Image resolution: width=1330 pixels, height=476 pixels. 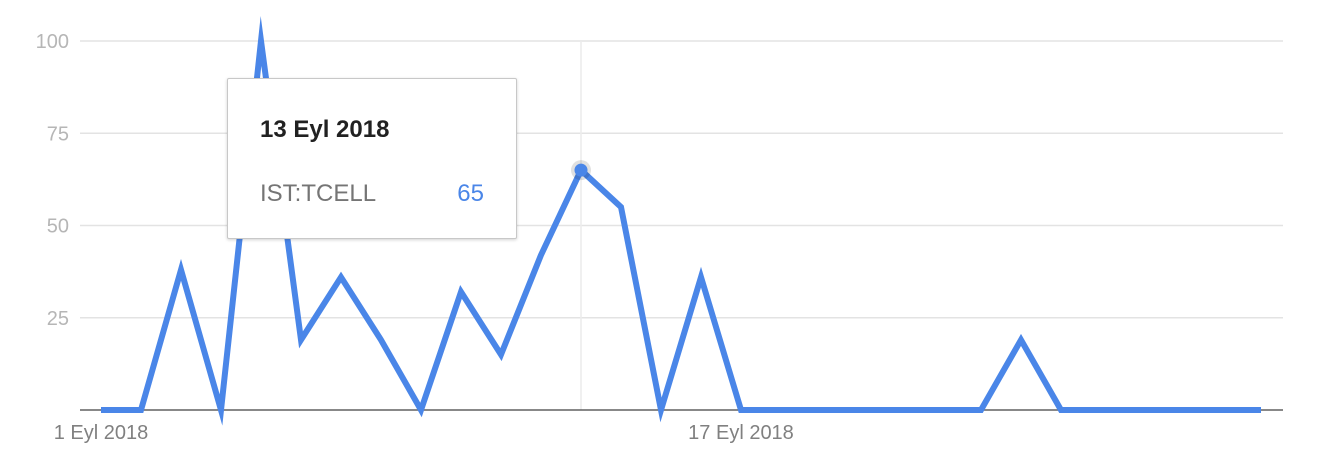 What do you see at coordinates (325, 129) in the screenshot?
I see `tooltip-date: 13 Eyl 2018` at bounding box center [325, 129].